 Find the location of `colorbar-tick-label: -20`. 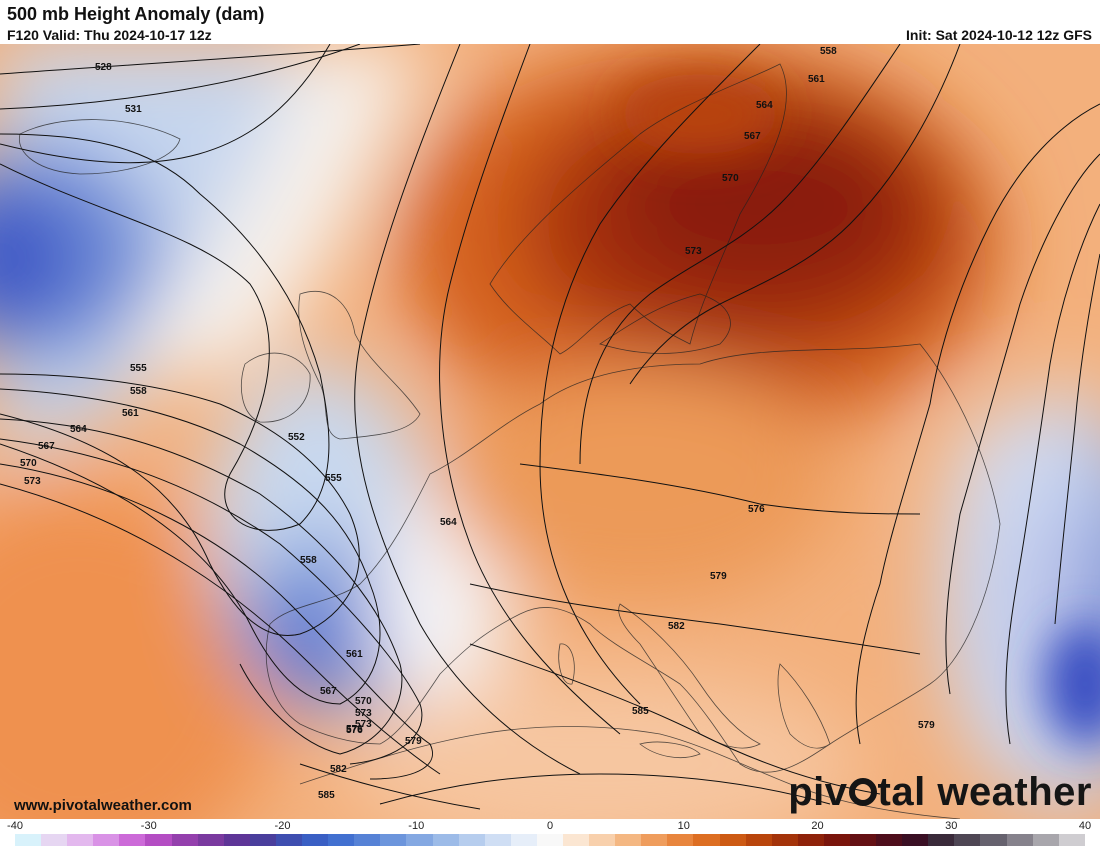

colorbar-tick-label: -20 is located at coordinates (282, 826).